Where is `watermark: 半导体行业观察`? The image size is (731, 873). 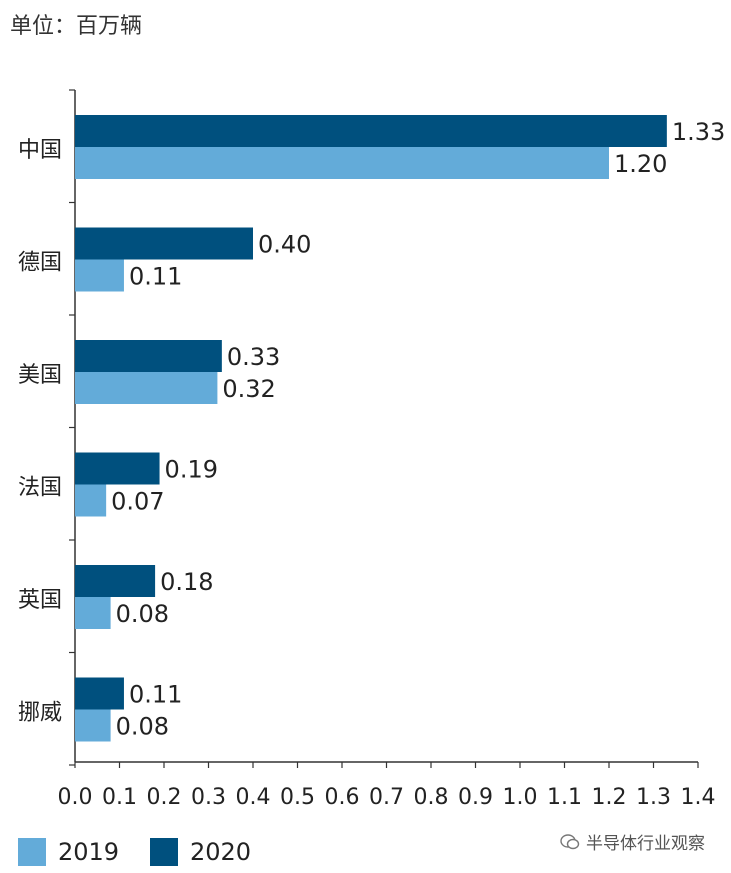 watermark: 半导体行业观察 is located at coordinates (632, 841).